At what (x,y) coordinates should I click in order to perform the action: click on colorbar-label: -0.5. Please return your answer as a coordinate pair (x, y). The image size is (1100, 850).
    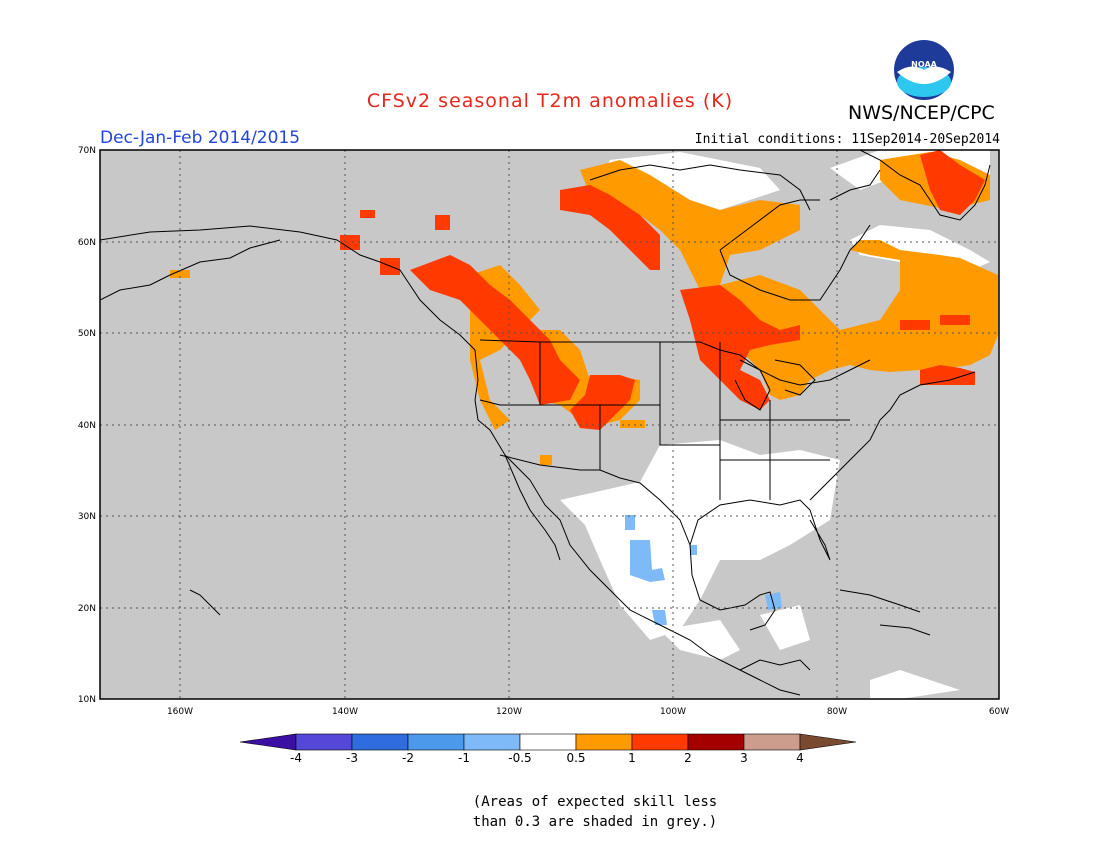
    Looking at the image, I should click on (519, 758).